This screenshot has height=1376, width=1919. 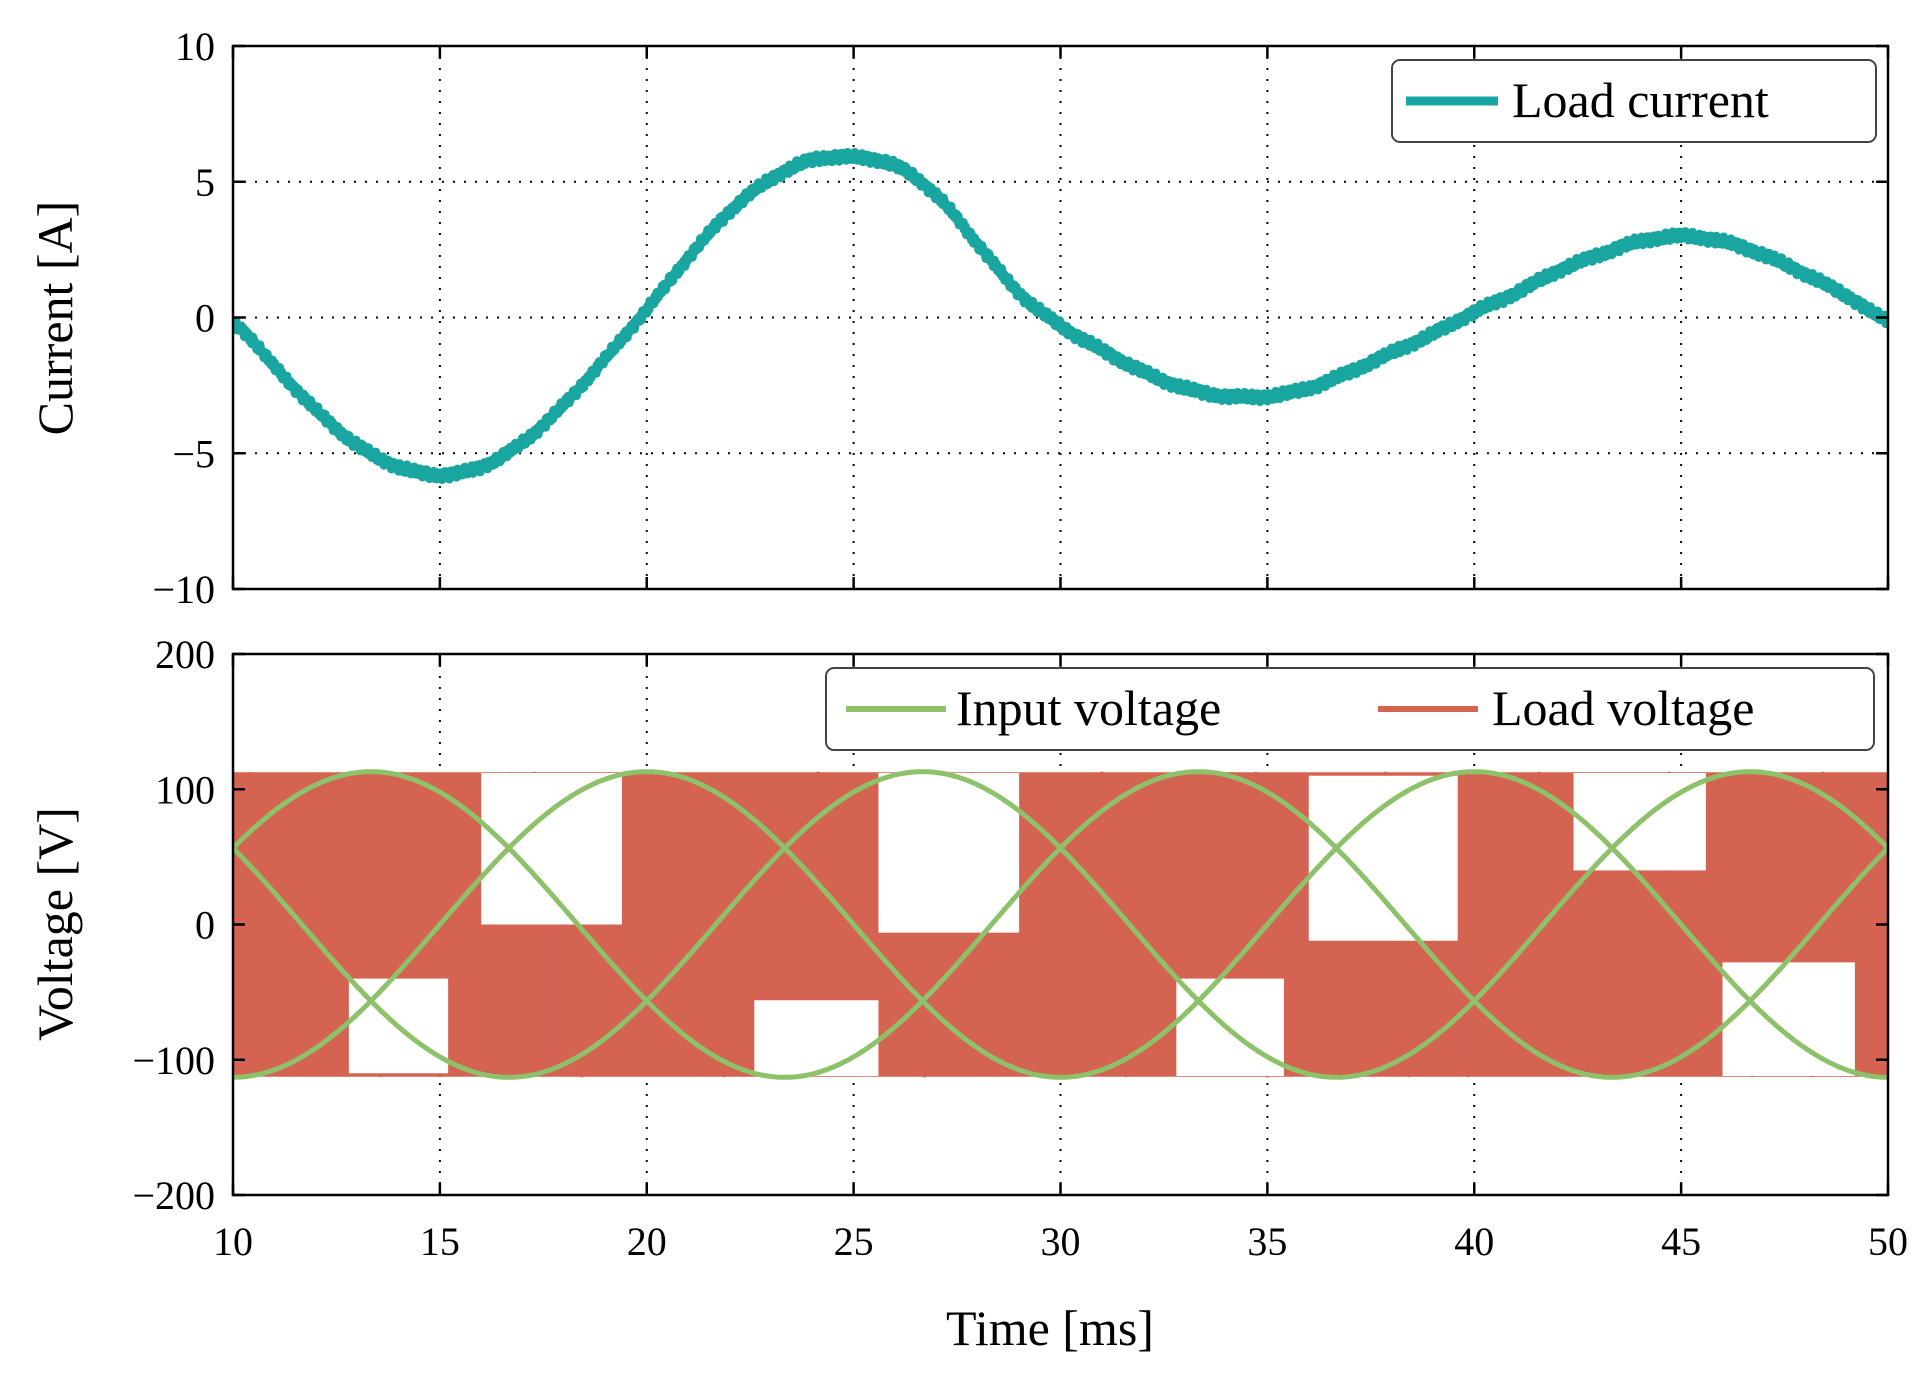 I want to click on y-tick-label: −5, so click(x=193, y=453).